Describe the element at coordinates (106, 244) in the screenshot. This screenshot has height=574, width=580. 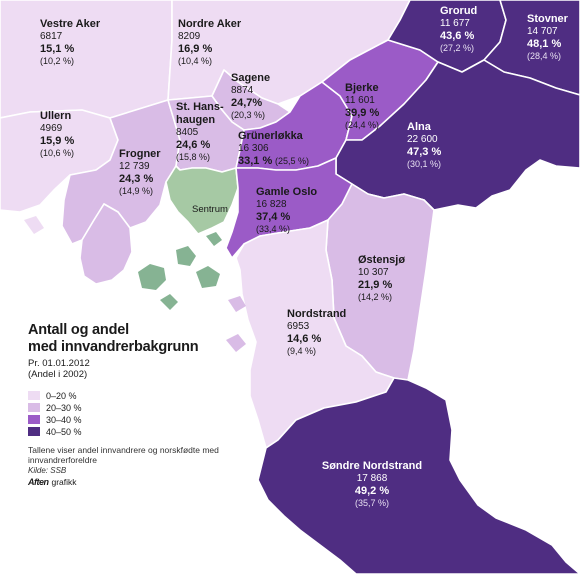
I see `district-frogner-bygdoy` at that location.